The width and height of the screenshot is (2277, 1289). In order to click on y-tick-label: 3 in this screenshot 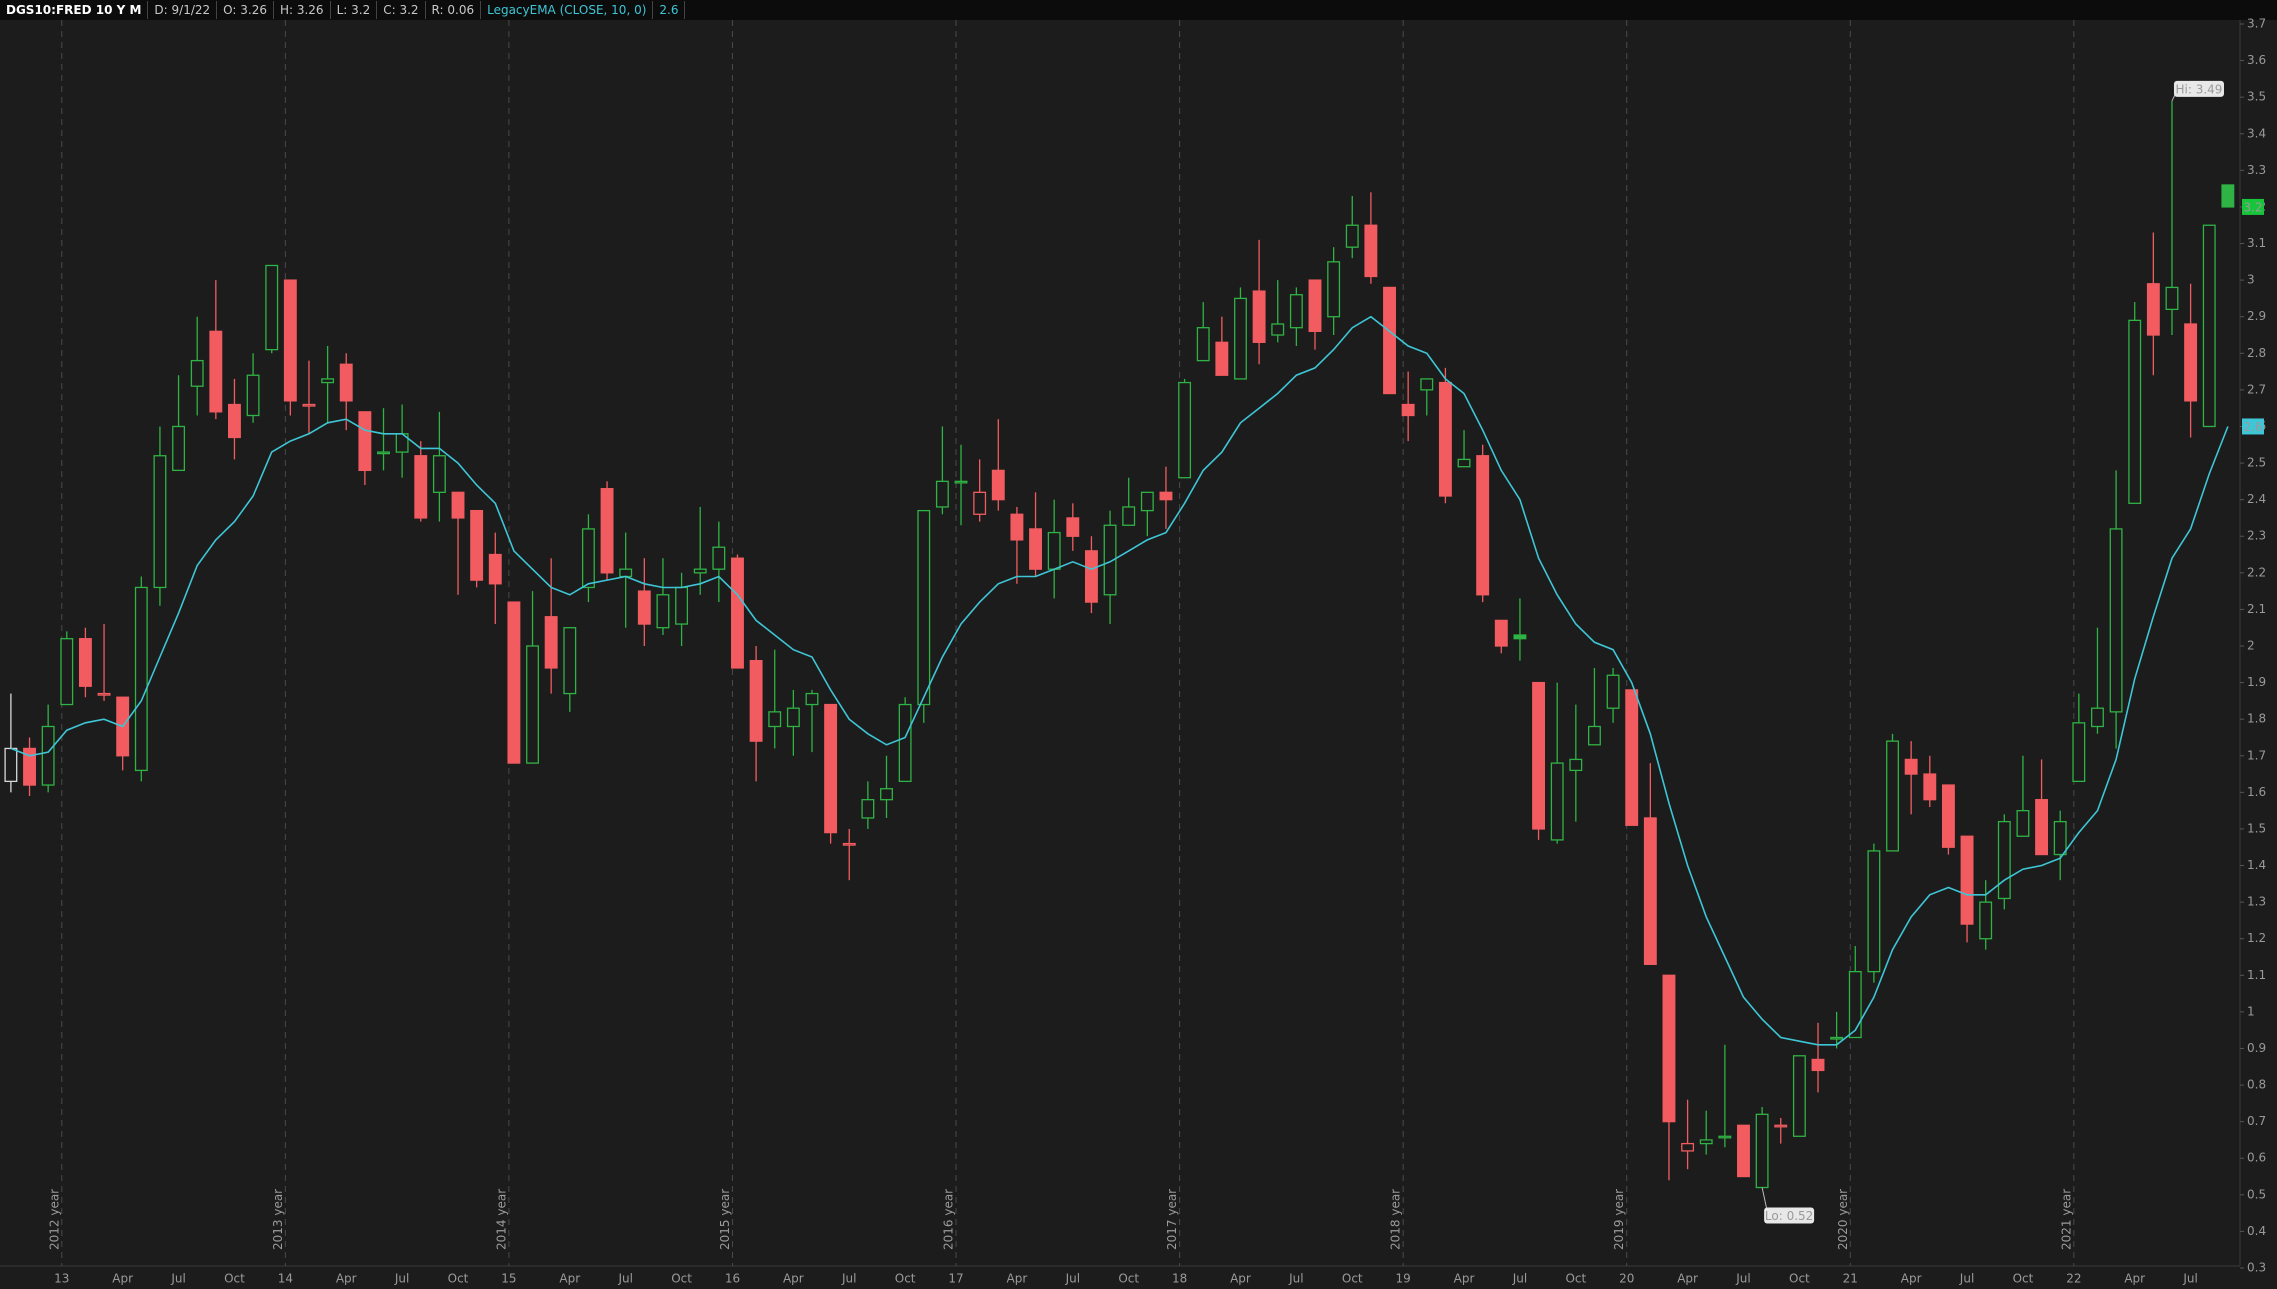, I will do `click(2251, 280)`.